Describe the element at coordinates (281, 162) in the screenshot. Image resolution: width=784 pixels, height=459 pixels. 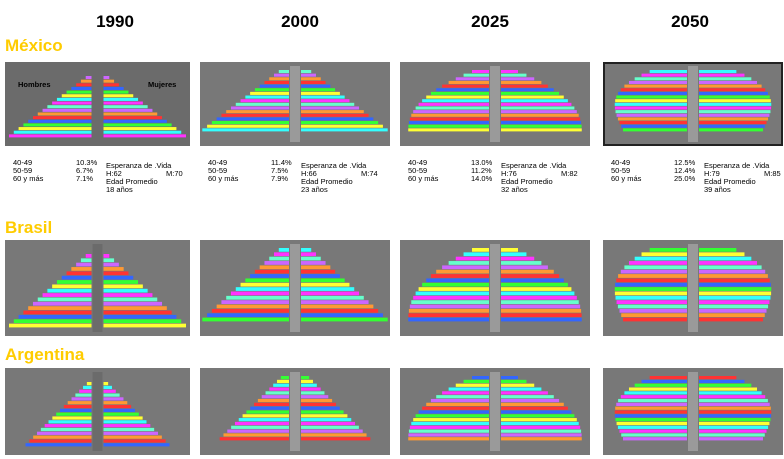
I see `age-share: 11.4%` at that location.